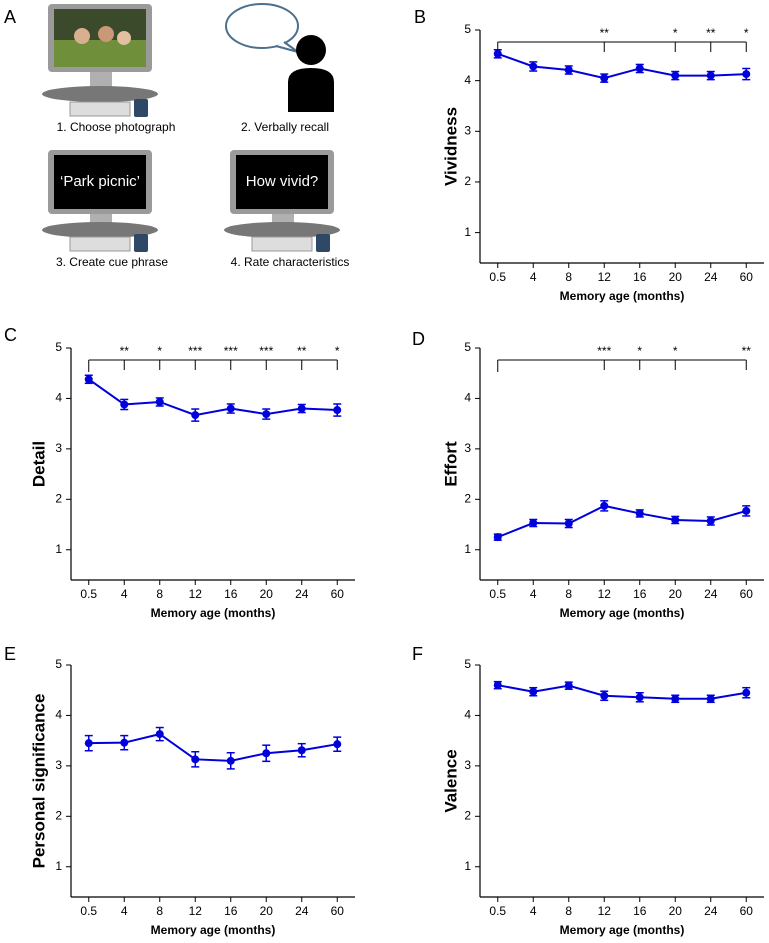 Image resolution: width=769 pixels, height=943 pixels. What do you see at coordinates (112, 262) in the screenshot?
I see `step-label: 3. Create cue phrase` at bounding box center [112, 262].